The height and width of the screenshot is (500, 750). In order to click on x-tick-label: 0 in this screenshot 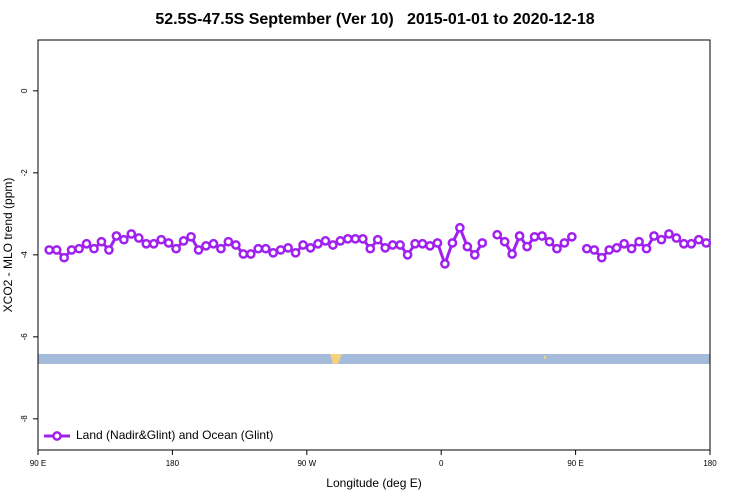, I will do `click(441, 463)`.